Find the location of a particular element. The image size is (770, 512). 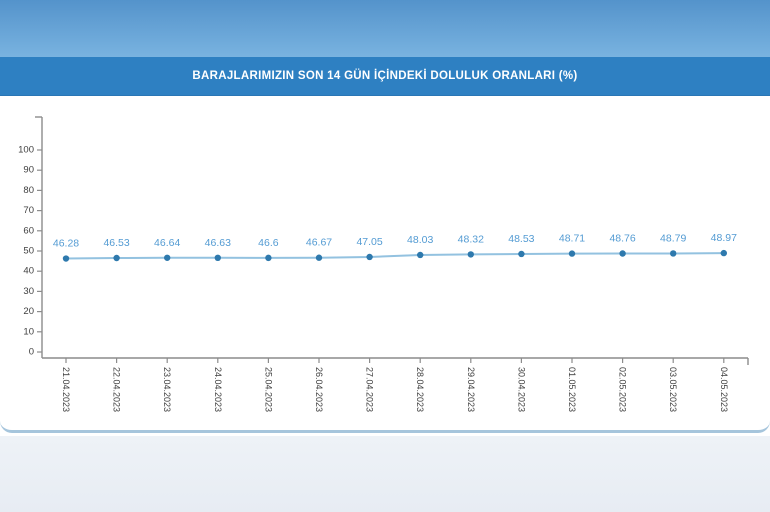

data-point-label: 46.6 is located at coordinates (268, 243).